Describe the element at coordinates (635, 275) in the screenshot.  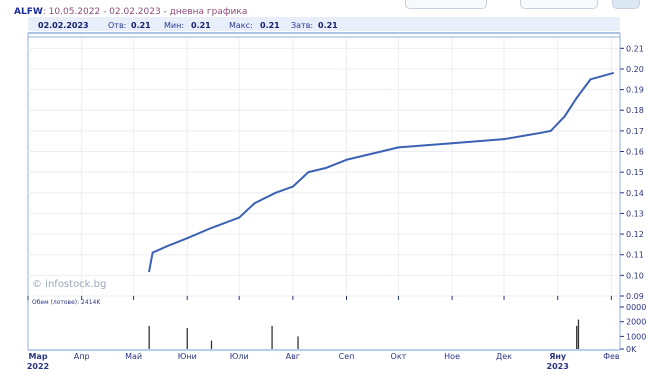
I see `y-tick-label: 0.10` at that location.